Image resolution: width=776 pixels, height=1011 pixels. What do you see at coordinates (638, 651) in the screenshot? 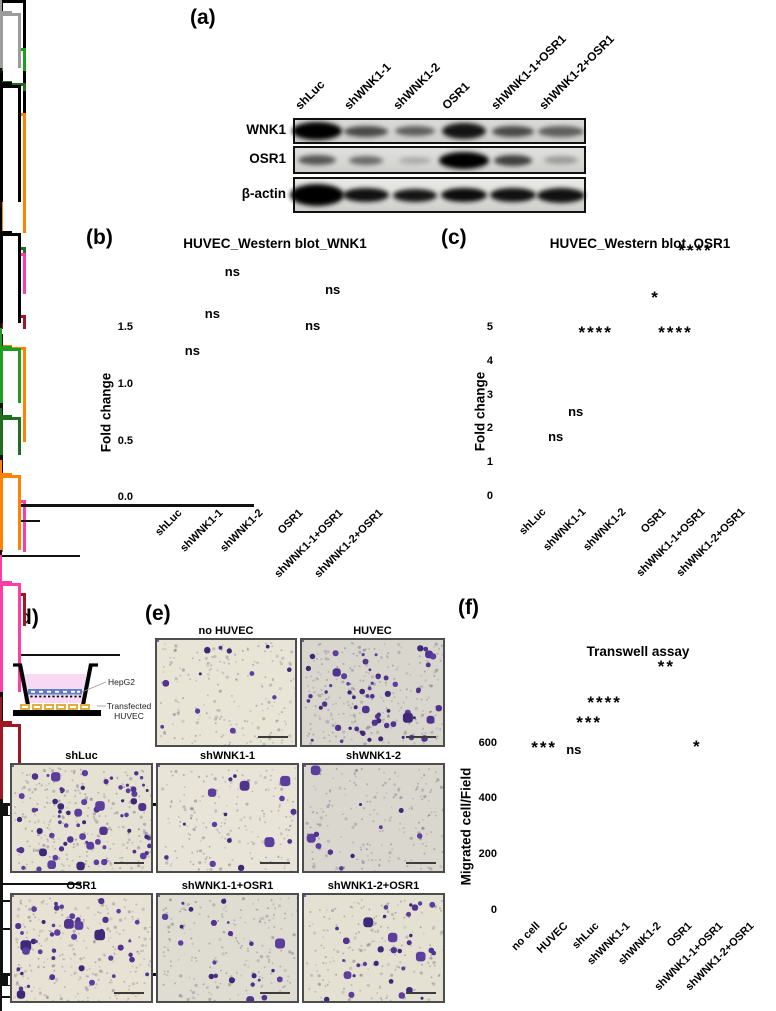
I see `chart-title: Transwell assay` at bounding box center [638, 651].